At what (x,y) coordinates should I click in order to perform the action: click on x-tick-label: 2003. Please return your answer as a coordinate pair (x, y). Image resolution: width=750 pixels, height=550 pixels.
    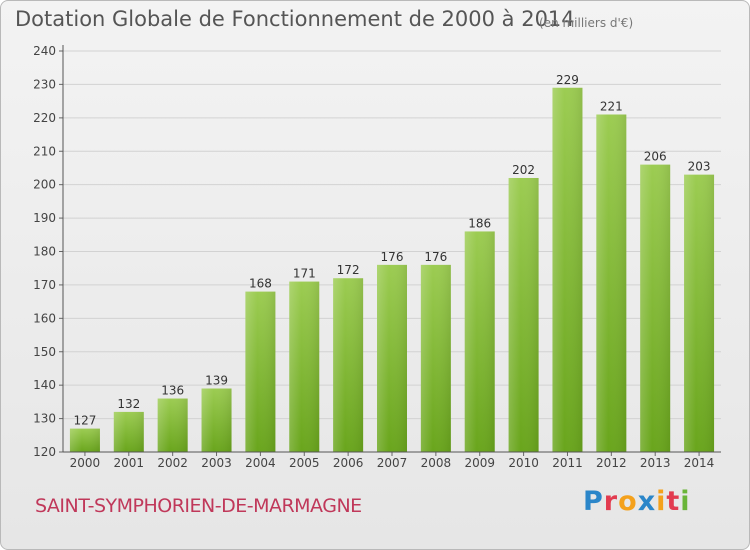
    Looking at the image, I should click on (216, 463).